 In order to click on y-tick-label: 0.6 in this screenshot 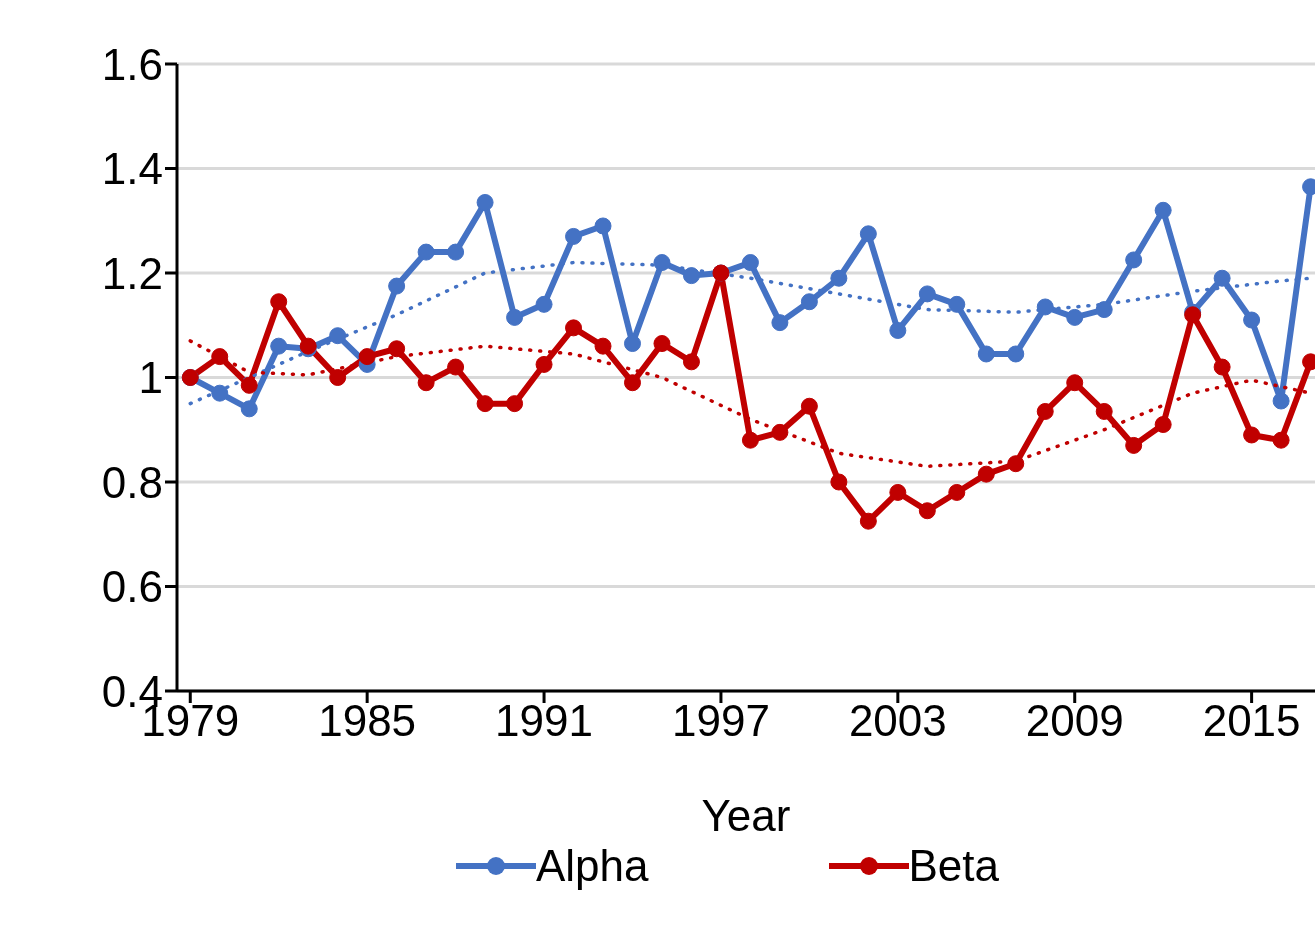, I will do `click(132, 587)`.